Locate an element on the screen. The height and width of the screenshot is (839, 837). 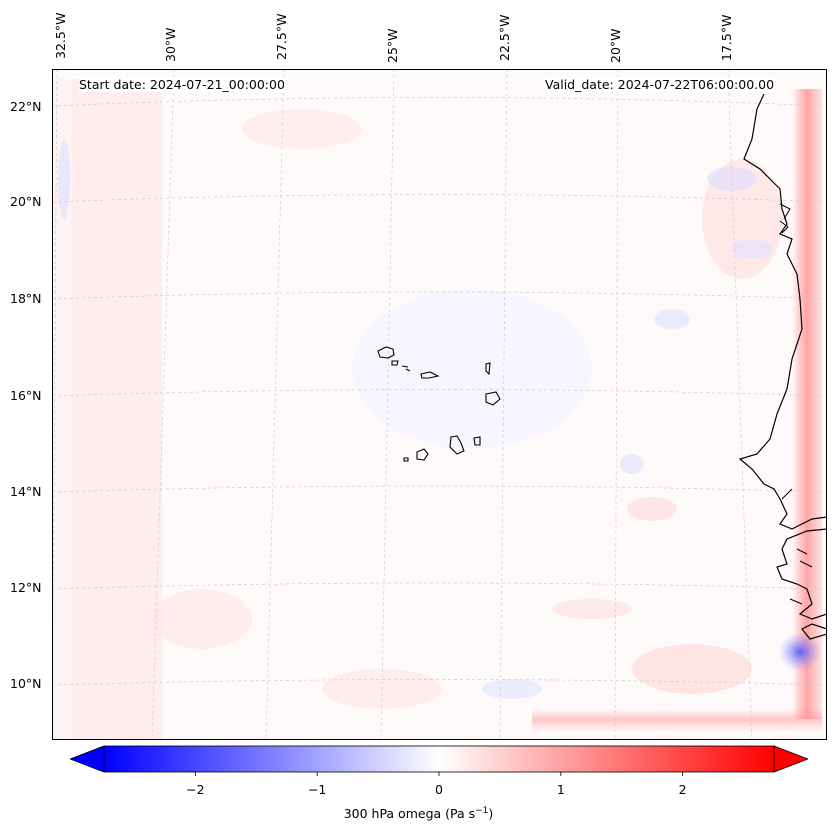
east-boundary-strip is located at coordinates (807, 404).